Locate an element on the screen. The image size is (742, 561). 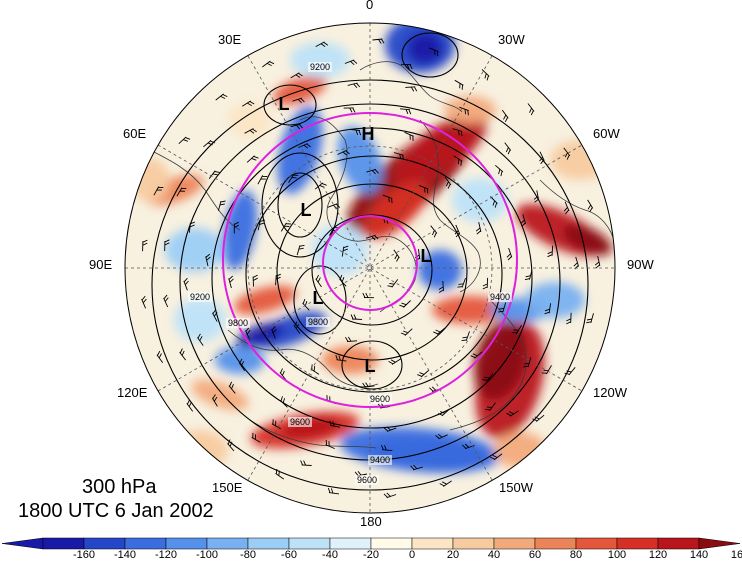
low-pressure-center-5: L is located at coordinates (426, 256).